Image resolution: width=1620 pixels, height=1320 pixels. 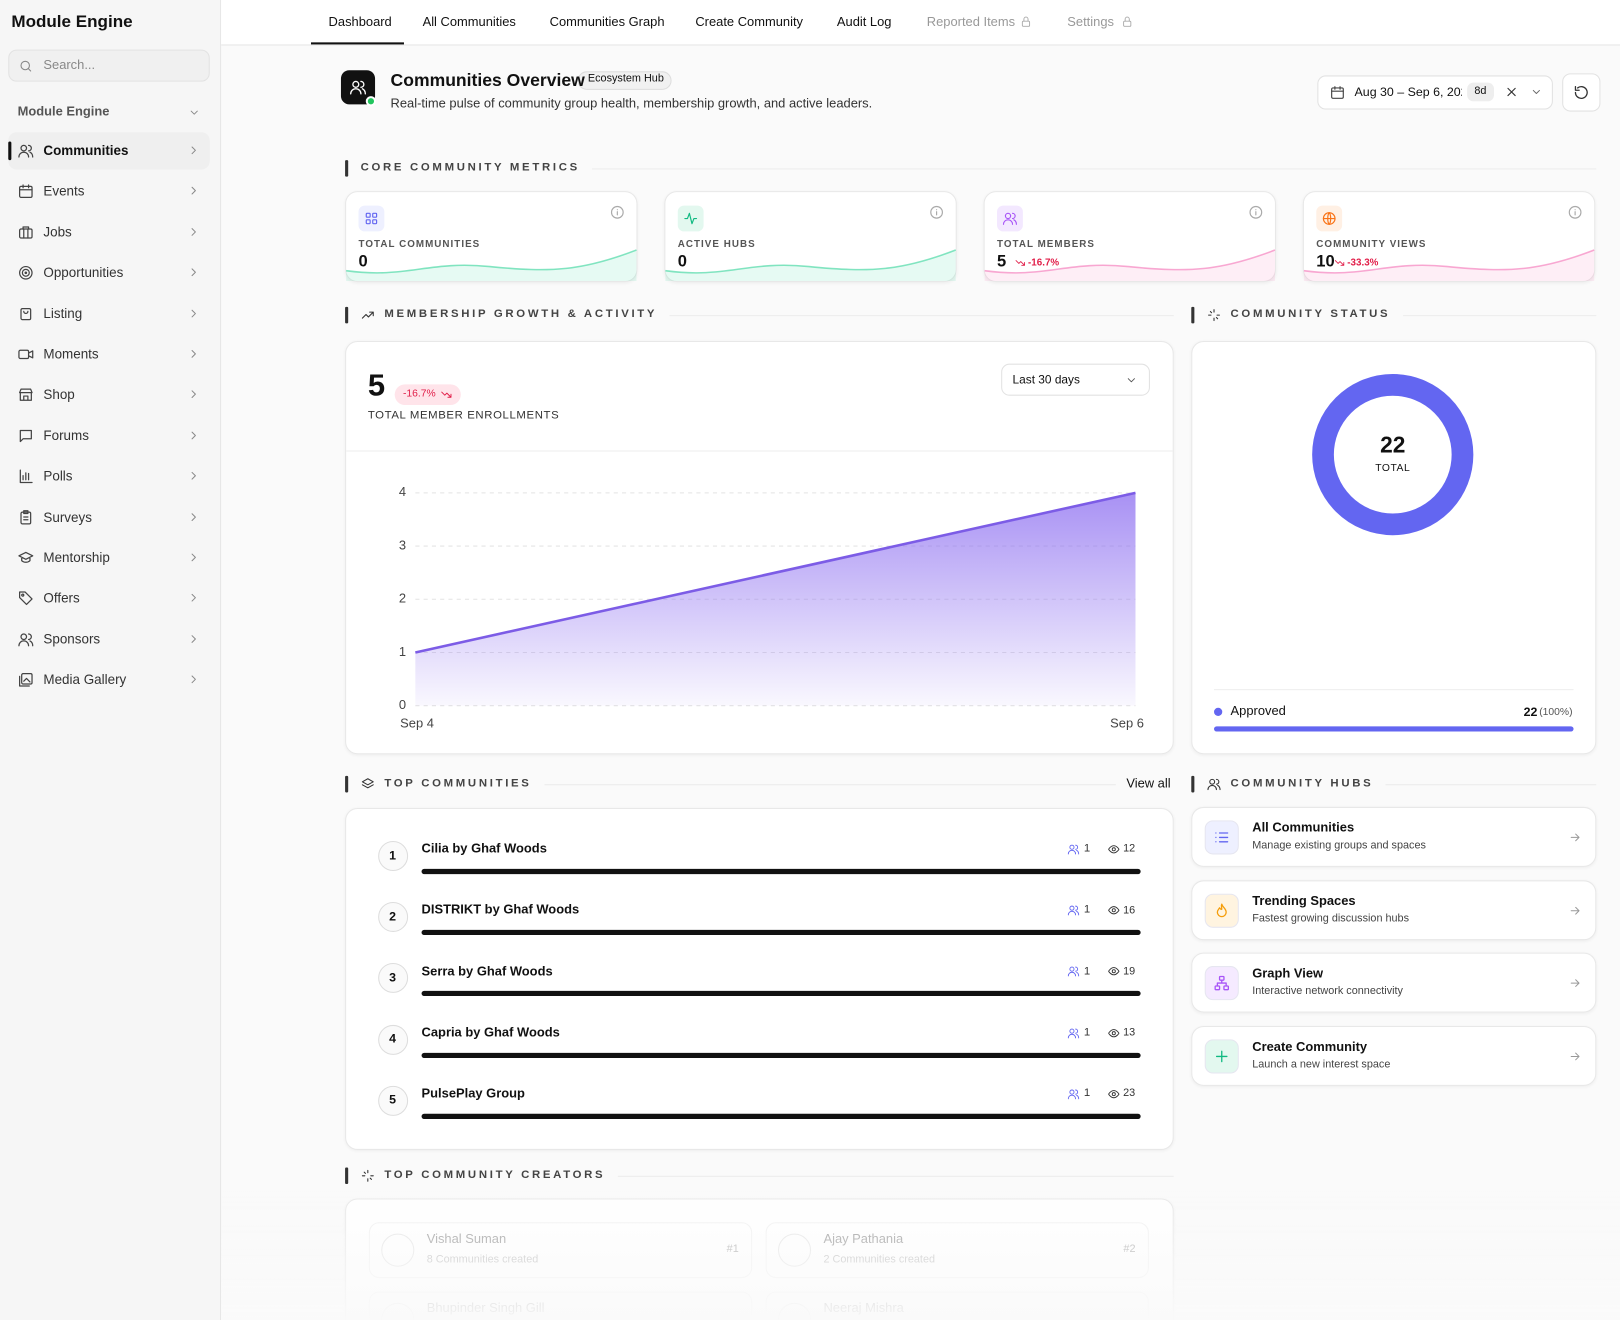 What do you see at coordinates (83, 272) in the screenshot?
I see `sidebar-item: Opportunities` at bounding box center [83, 272].